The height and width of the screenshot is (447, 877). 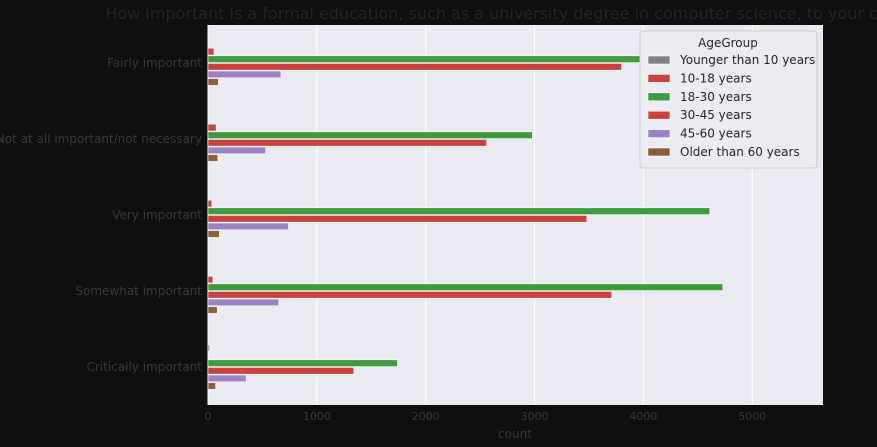 What do you see at coordinates (101, 139) in the screenshot?
I see `y-tick-label: Not at all important/not necessary` at bounding box center [101, 139].